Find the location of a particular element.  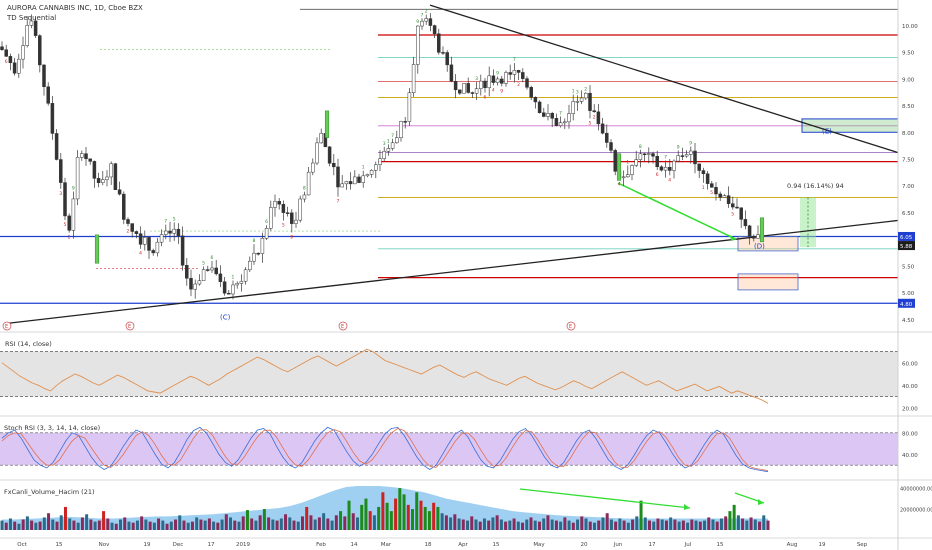

support-zone-box is located at coordinates (768, 282).